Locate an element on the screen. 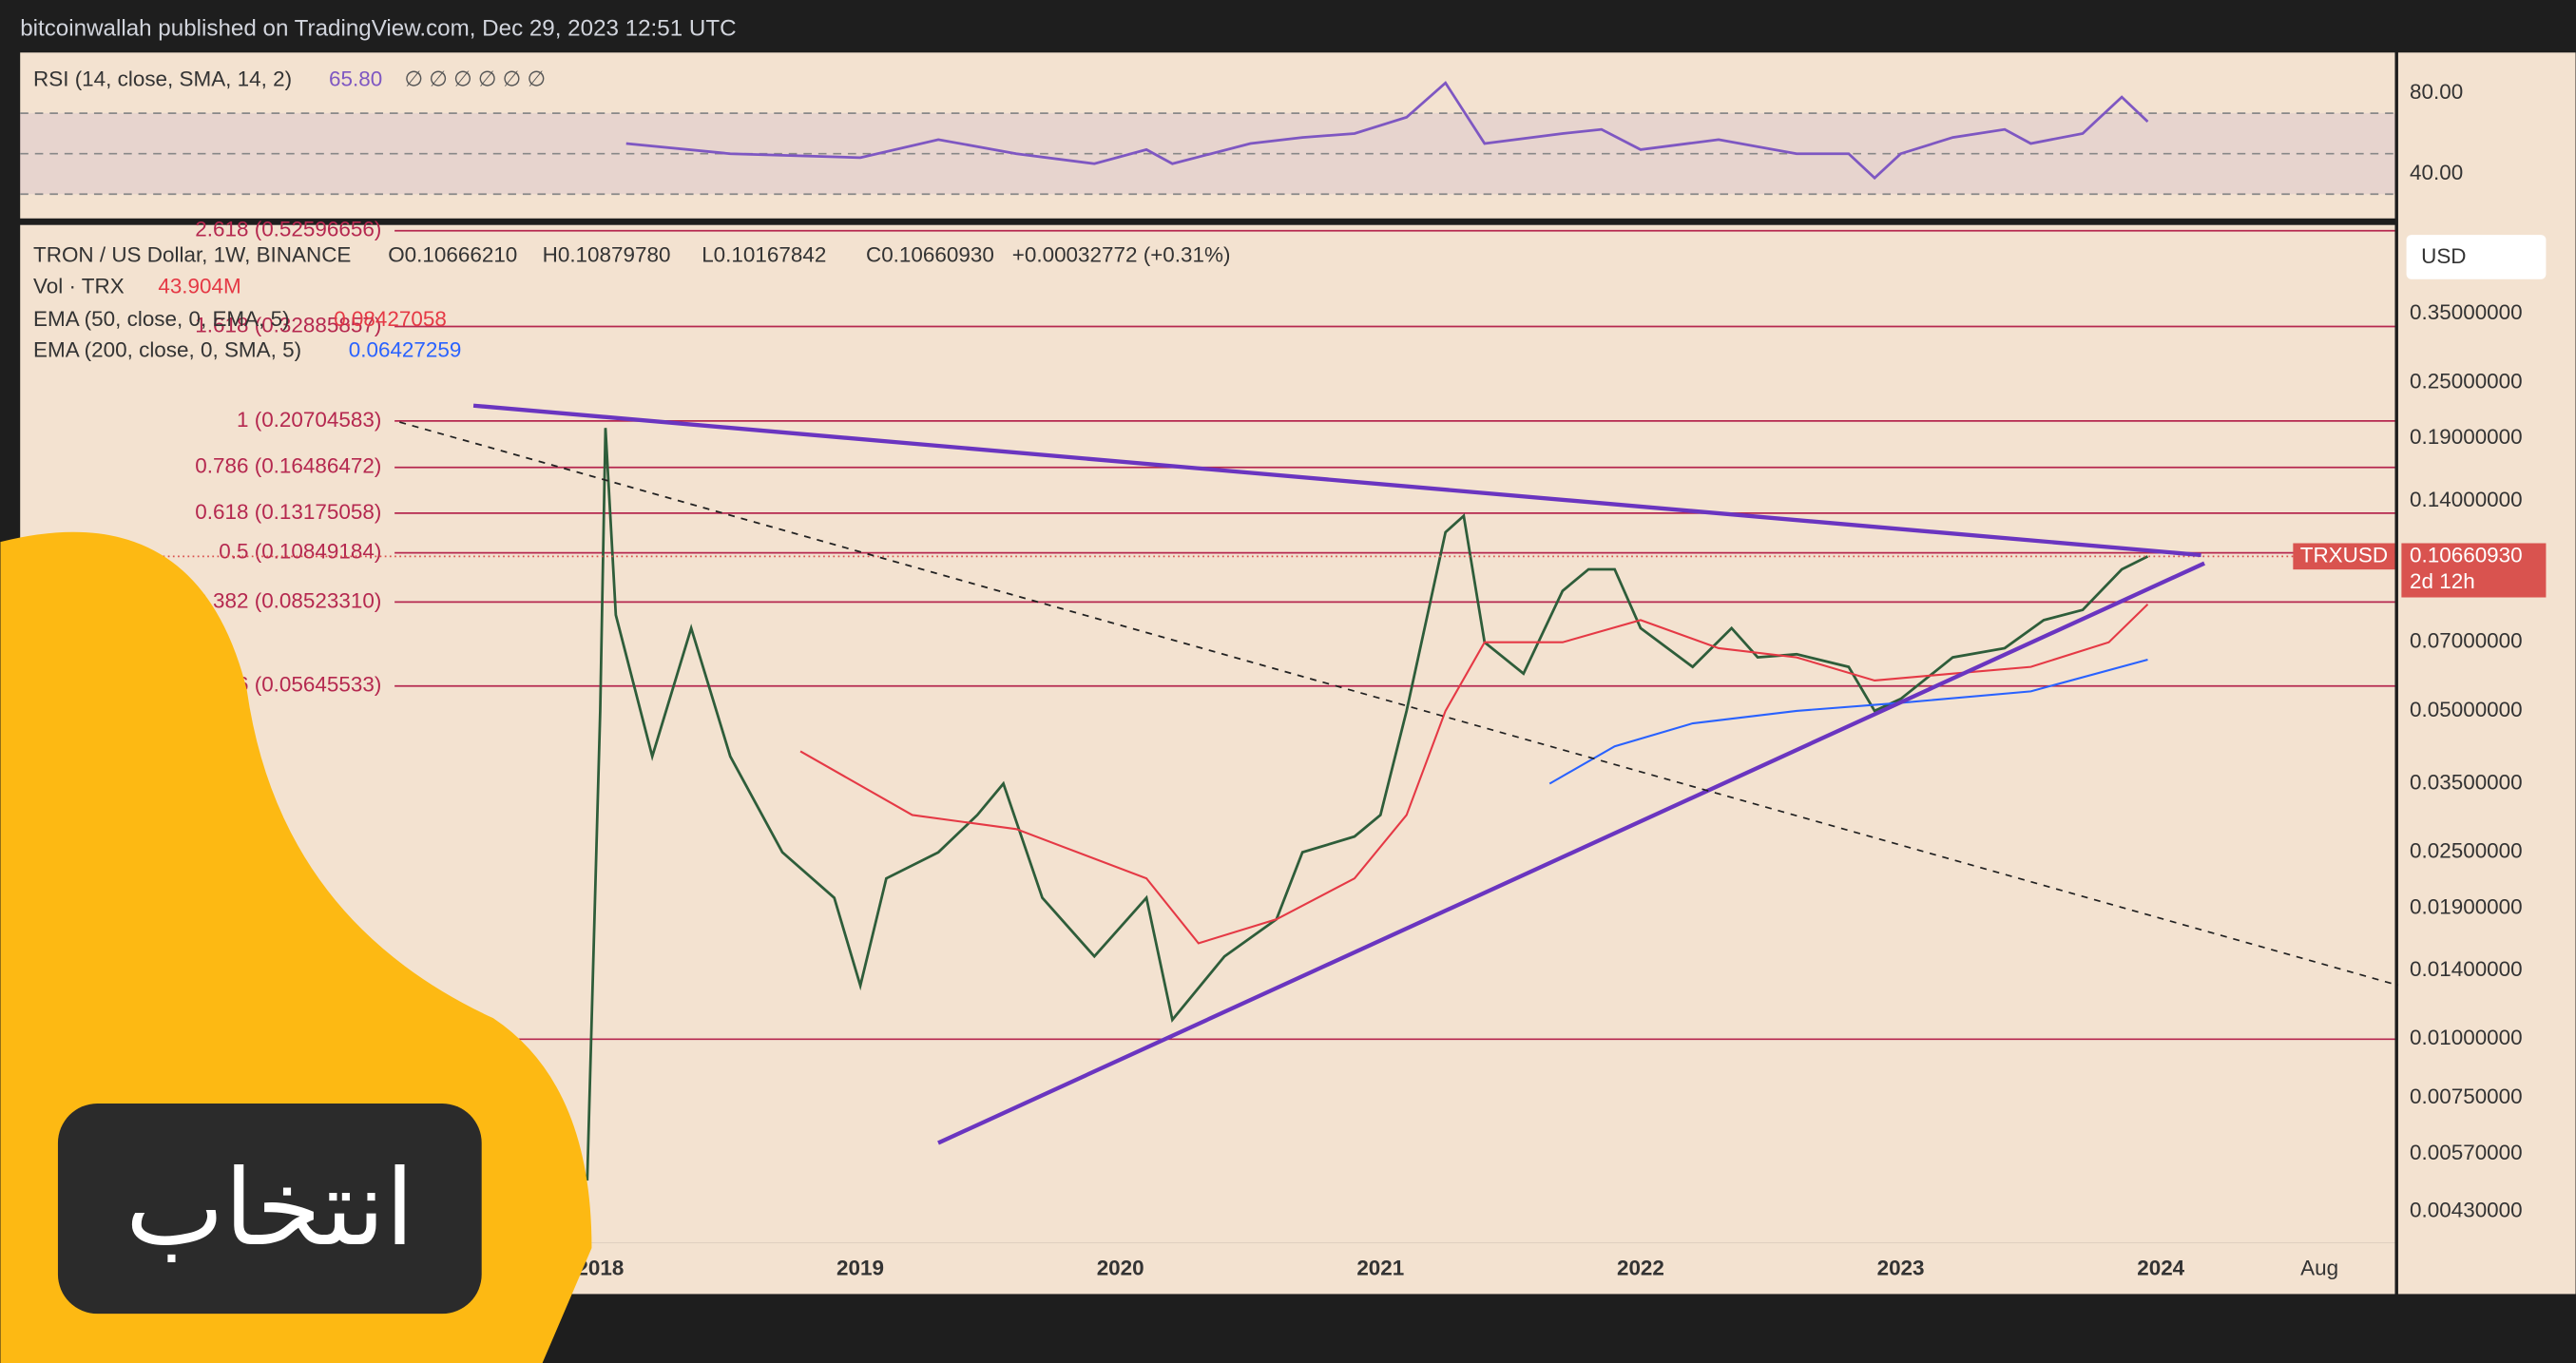 This screenshot has height=1363, width=2576. ohlc-change: +0.00032772 (+0.31%) is located at coordinates (1121, 254).